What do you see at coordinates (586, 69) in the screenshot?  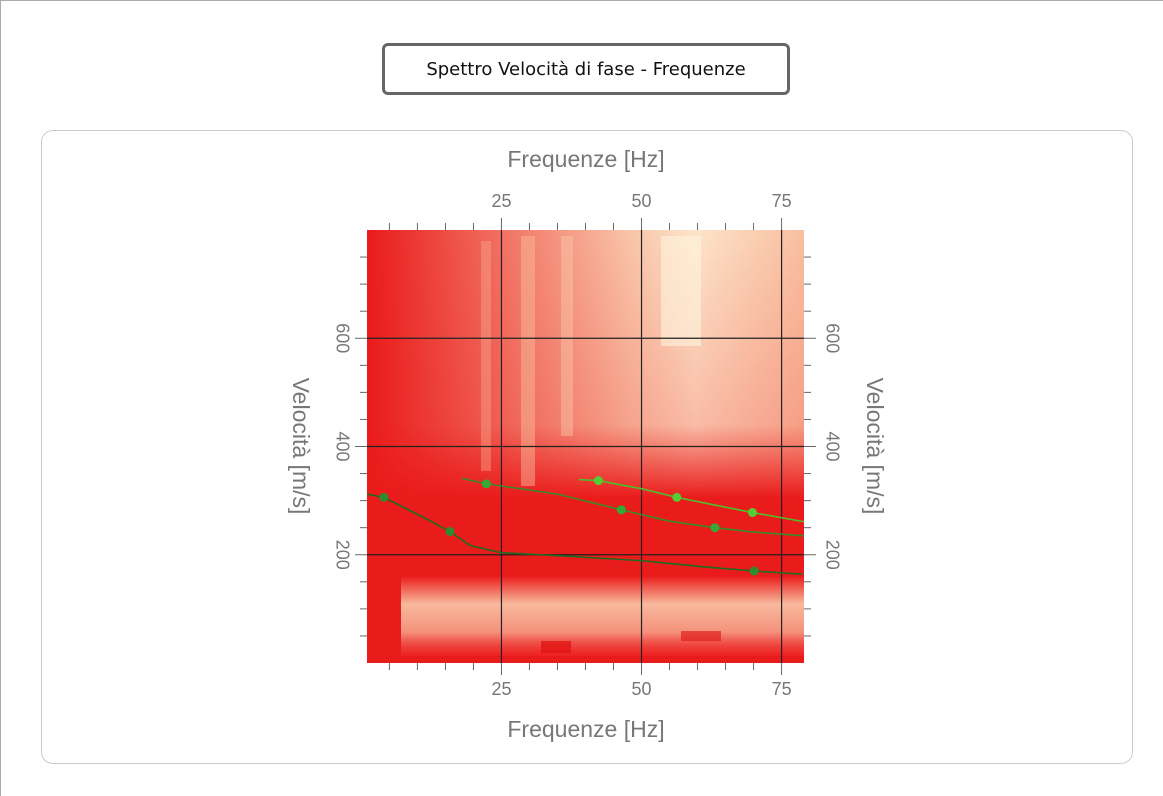 I see `title-button: Spettro Velocità di fase - Frequenze` at bounding box center [586, 69].